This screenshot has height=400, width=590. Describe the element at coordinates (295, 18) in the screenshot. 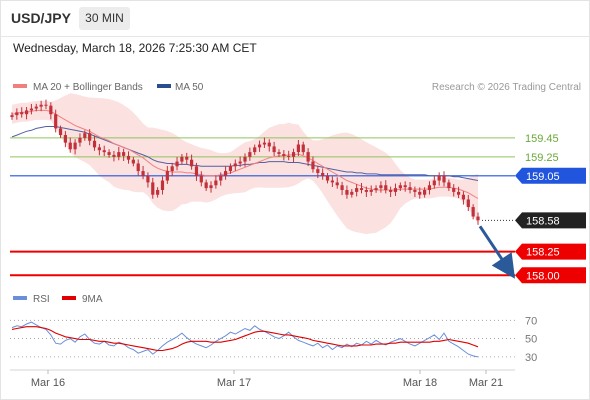

I see `header-bar: USD/JPY 30 MIN` at that location.